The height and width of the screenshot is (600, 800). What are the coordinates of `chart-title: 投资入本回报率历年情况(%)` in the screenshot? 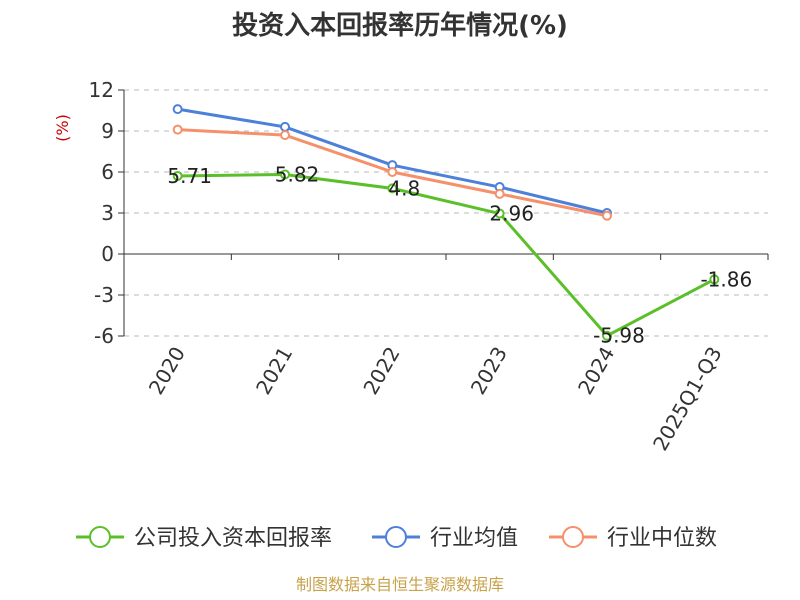 It's located at (400, 25).